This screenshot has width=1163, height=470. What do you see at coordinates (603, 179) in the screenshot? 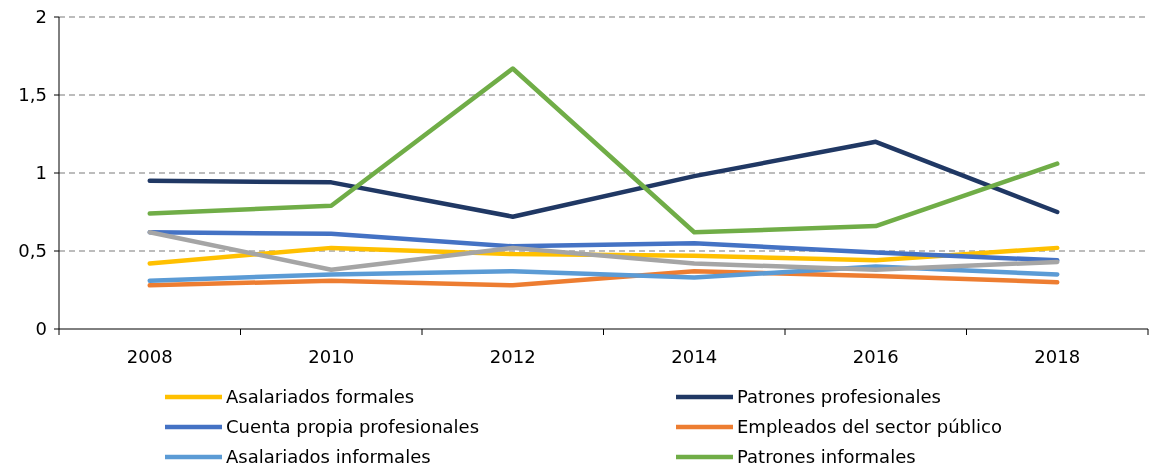
I see `line-series` at bounding box center [603, 179].